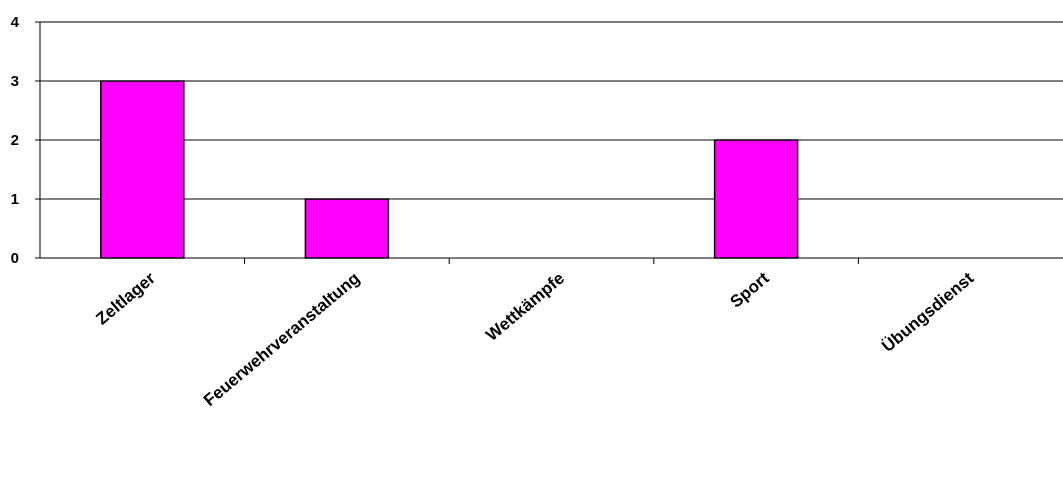  I want to click on category-label: Sport, so click(749, 289).